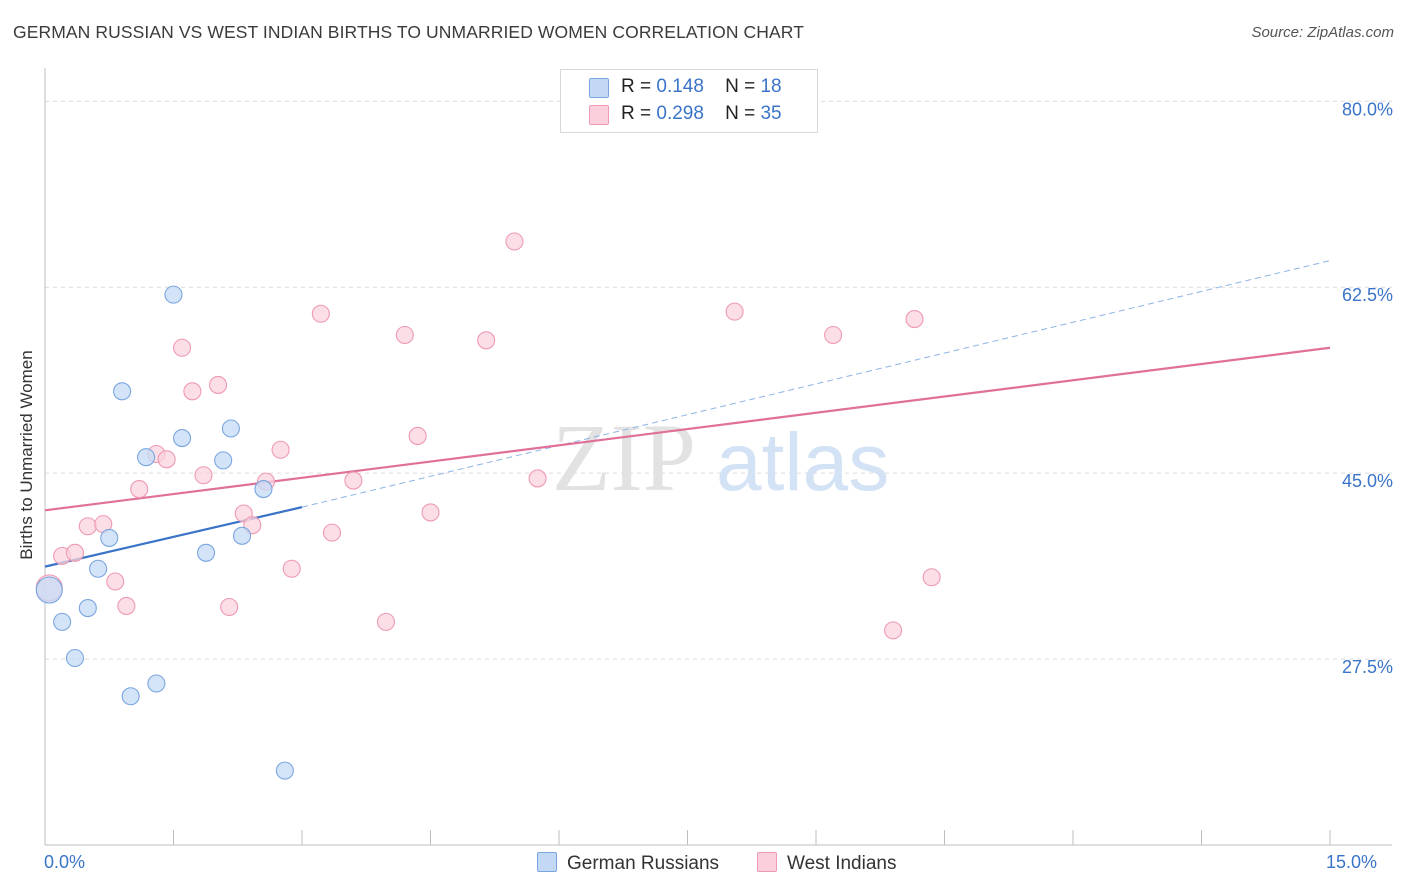 The image size is (1406, 892). I want to click on legend-item-west-indians: West Indians, so click(826, 863).